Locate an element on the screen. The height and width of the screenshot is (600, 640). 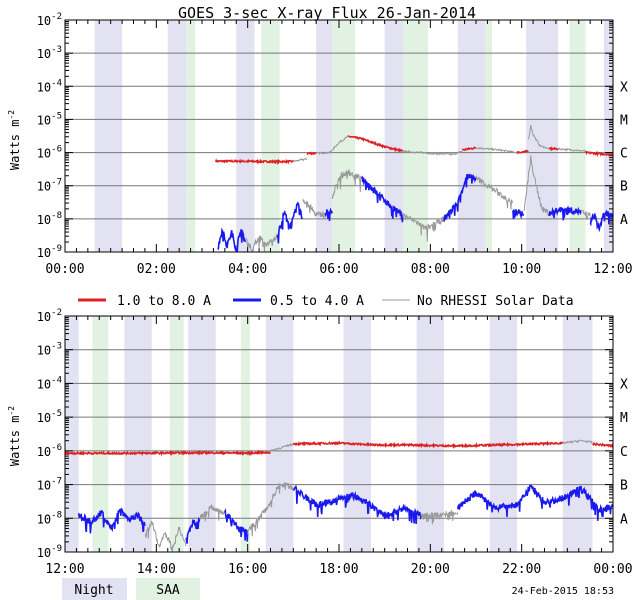
y-tick-label: 10⁻³ is located at coordinates (49, 350).